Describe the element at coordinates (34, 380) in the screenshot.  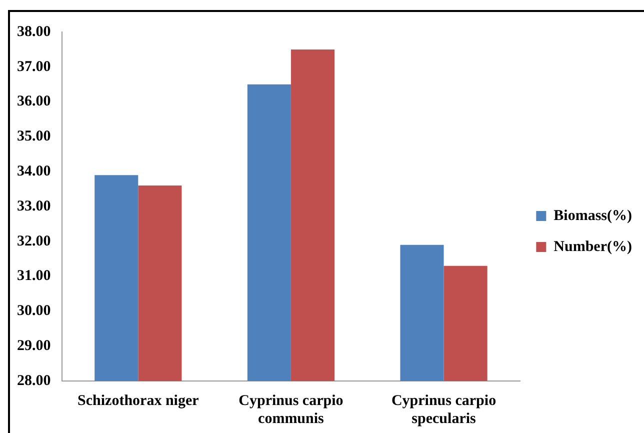
I see `y-tick-label: 28.00` at that location.